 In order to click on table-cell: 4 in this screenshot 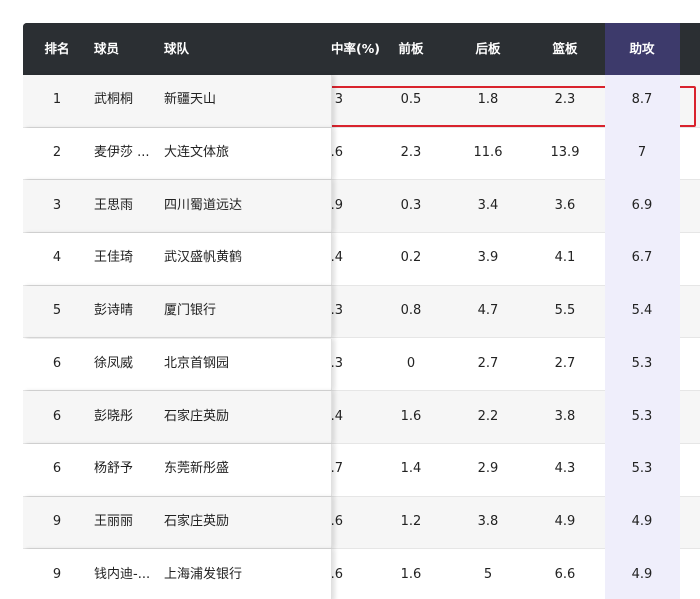, I will do `click(57, 258)`.